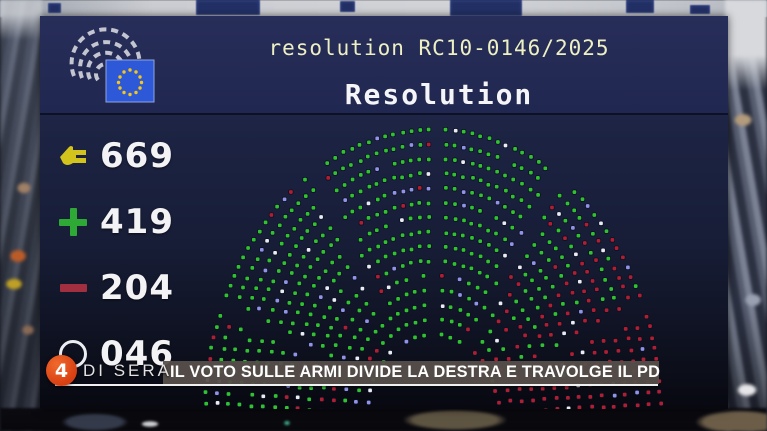  What do you see at coordinates (439, 48) in the screenshot?
I see `document-reference: resolution RC10-0146/2025` at bounding box center [439, 48].